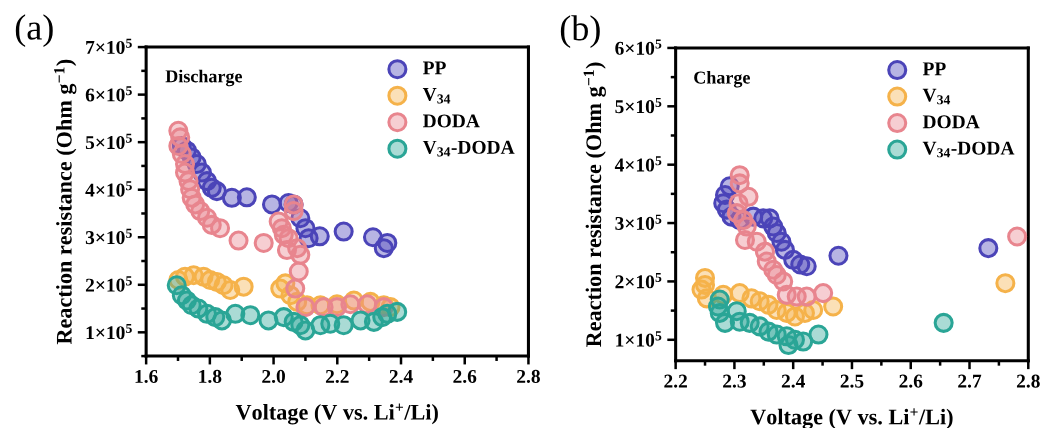 This screenshot has height=428, width=1059. Describe the element at coordinates (852, 381) in the screenshot. I see `x-tick-label: 2.5` at that location.